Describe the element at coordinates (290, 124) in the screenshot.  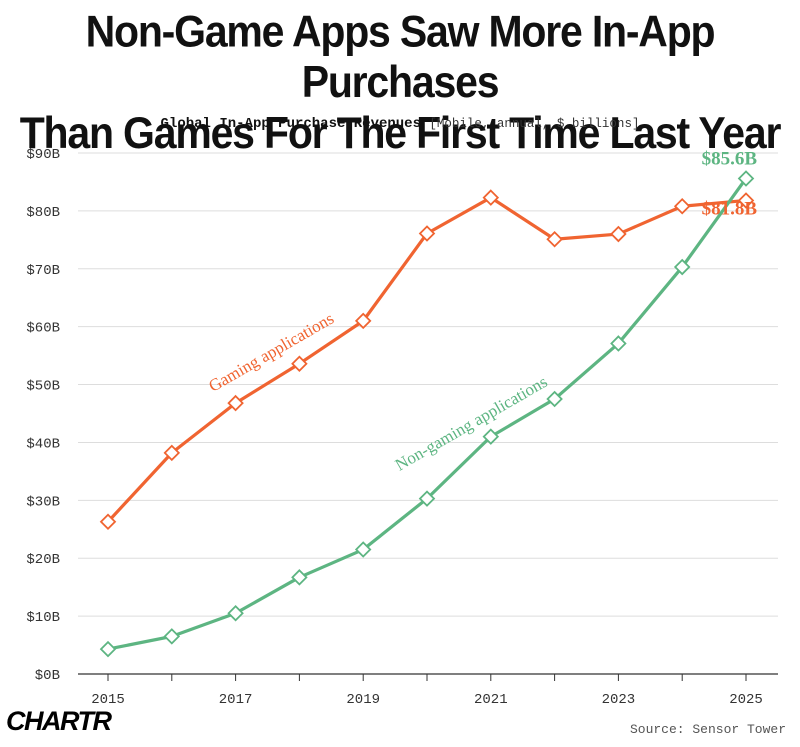
I see `subtitle-text: Global In-App Purchase Revenues` at that location.